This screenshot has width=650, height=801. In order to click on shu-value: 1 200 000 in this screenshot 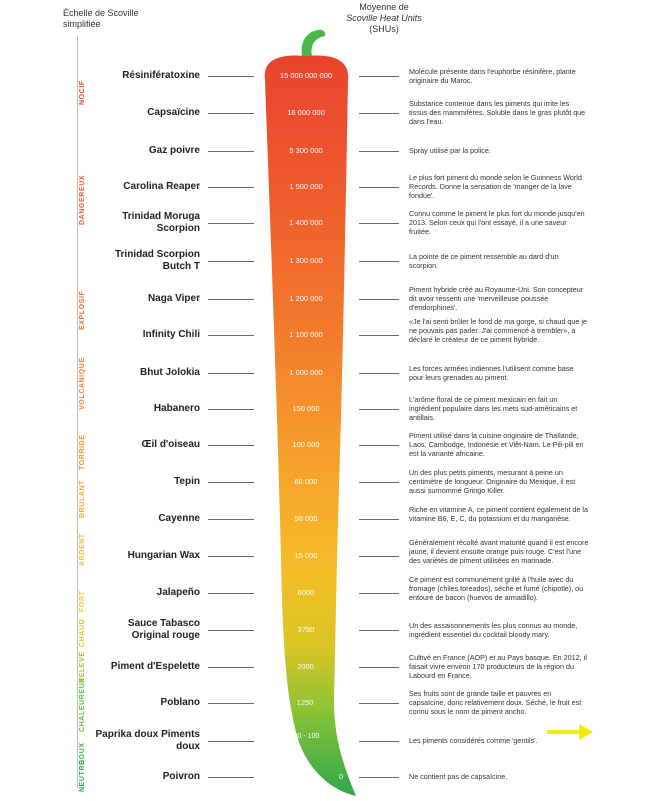, I will do `click(306, 298)`.